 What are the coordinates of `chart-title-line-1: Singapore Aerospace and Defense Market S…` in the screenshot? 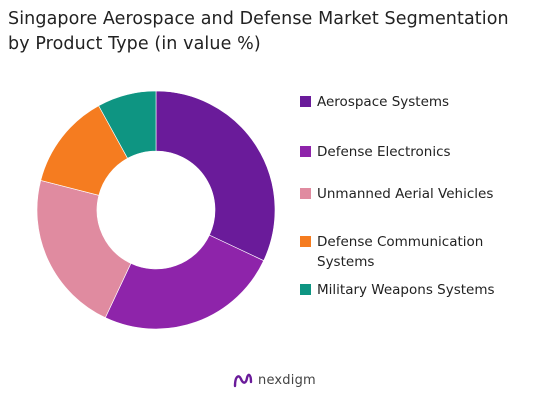 It's located at (258, 19).